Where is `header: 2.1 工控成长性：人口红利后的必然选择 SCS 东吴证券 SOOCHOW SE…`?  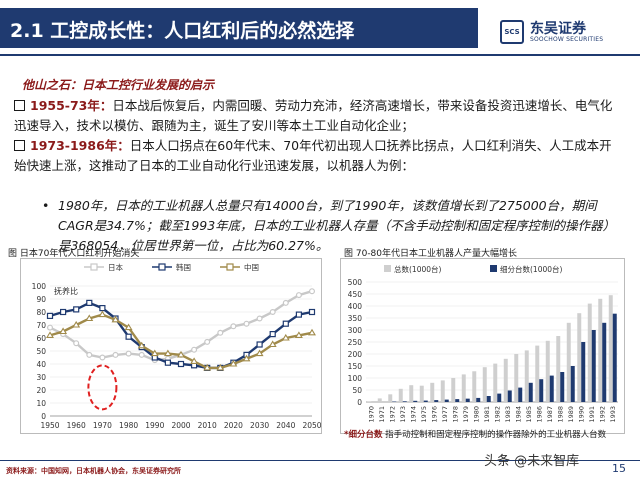
header: 2.1 工控成长性：人口红利后的必然选择 SCS 东吴证券 SOOCHOW SE… is located at coordinates (320, 28).